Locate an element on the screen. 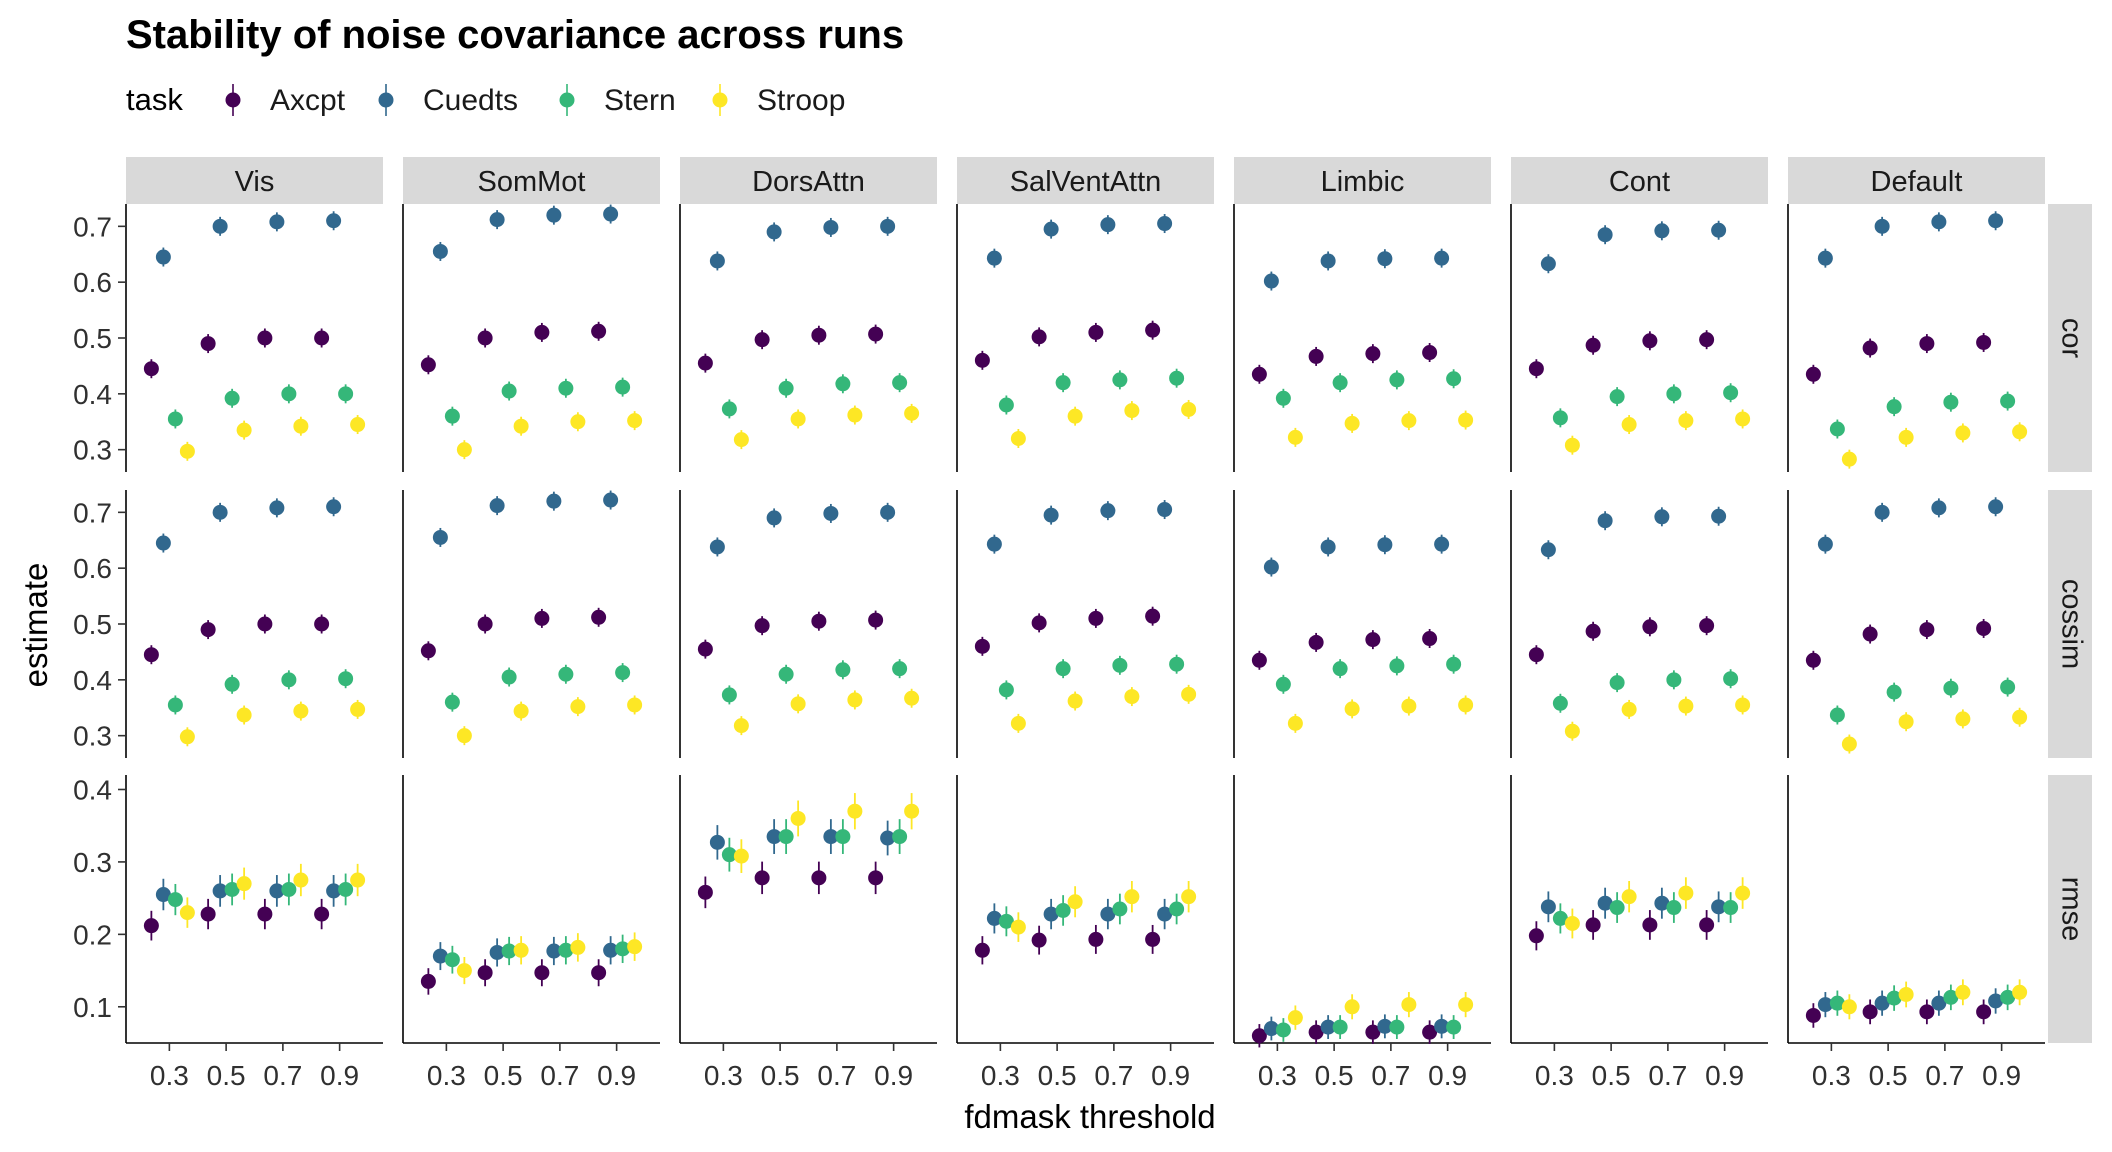  panel-cossim-cont is located at coordinates (1630, 624).